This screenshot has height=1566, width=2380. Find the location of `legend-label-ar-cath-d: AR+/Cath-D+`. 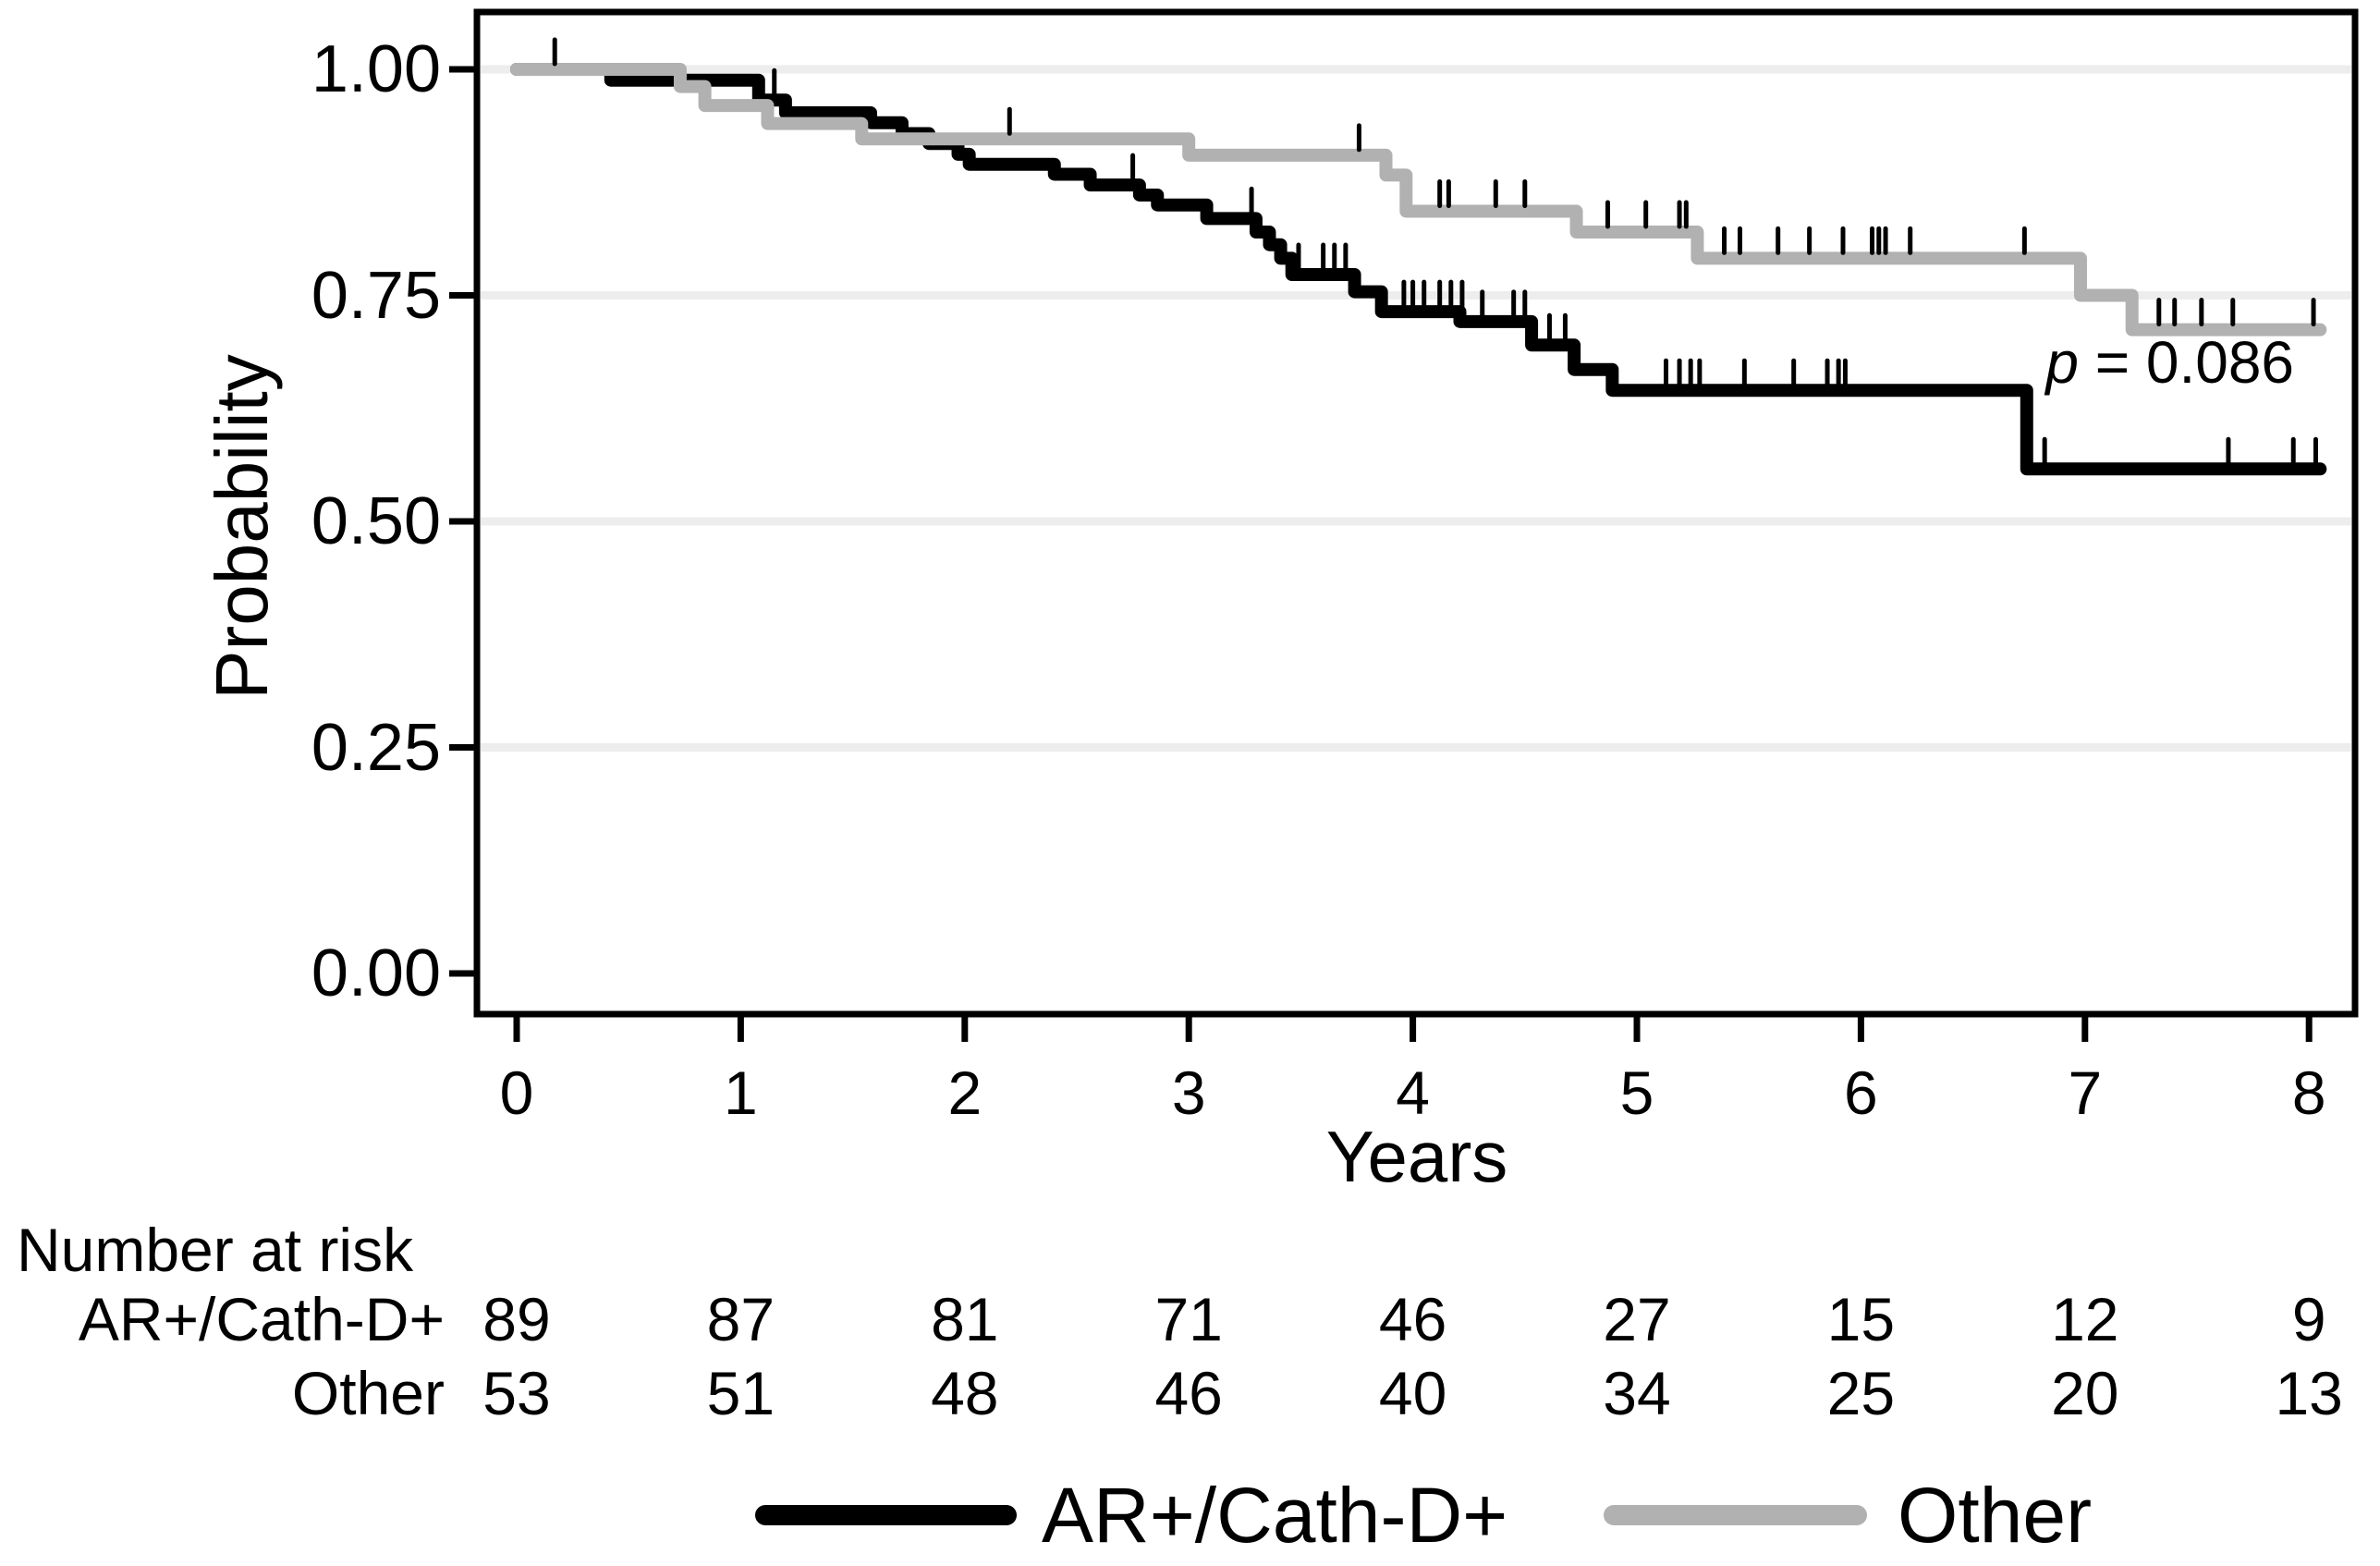

legend-label-ar-cath-d: AR+/Cath-D+ is located at coordinates (1275, 1515).